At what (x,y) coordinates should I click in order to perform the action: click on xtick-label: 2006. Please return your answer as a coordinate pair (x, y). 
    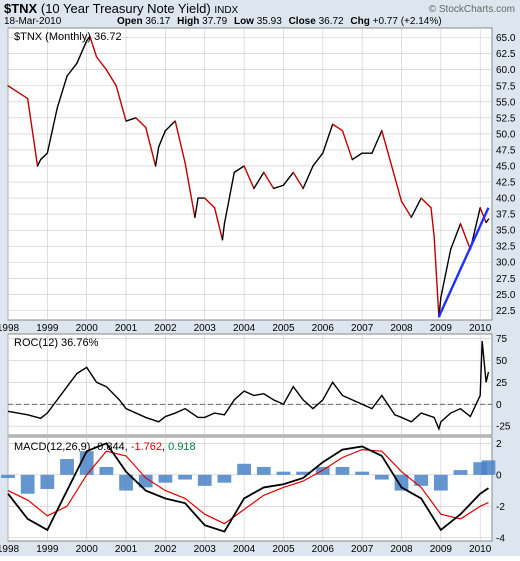
    Looking at the image, I should click on (323, 328).